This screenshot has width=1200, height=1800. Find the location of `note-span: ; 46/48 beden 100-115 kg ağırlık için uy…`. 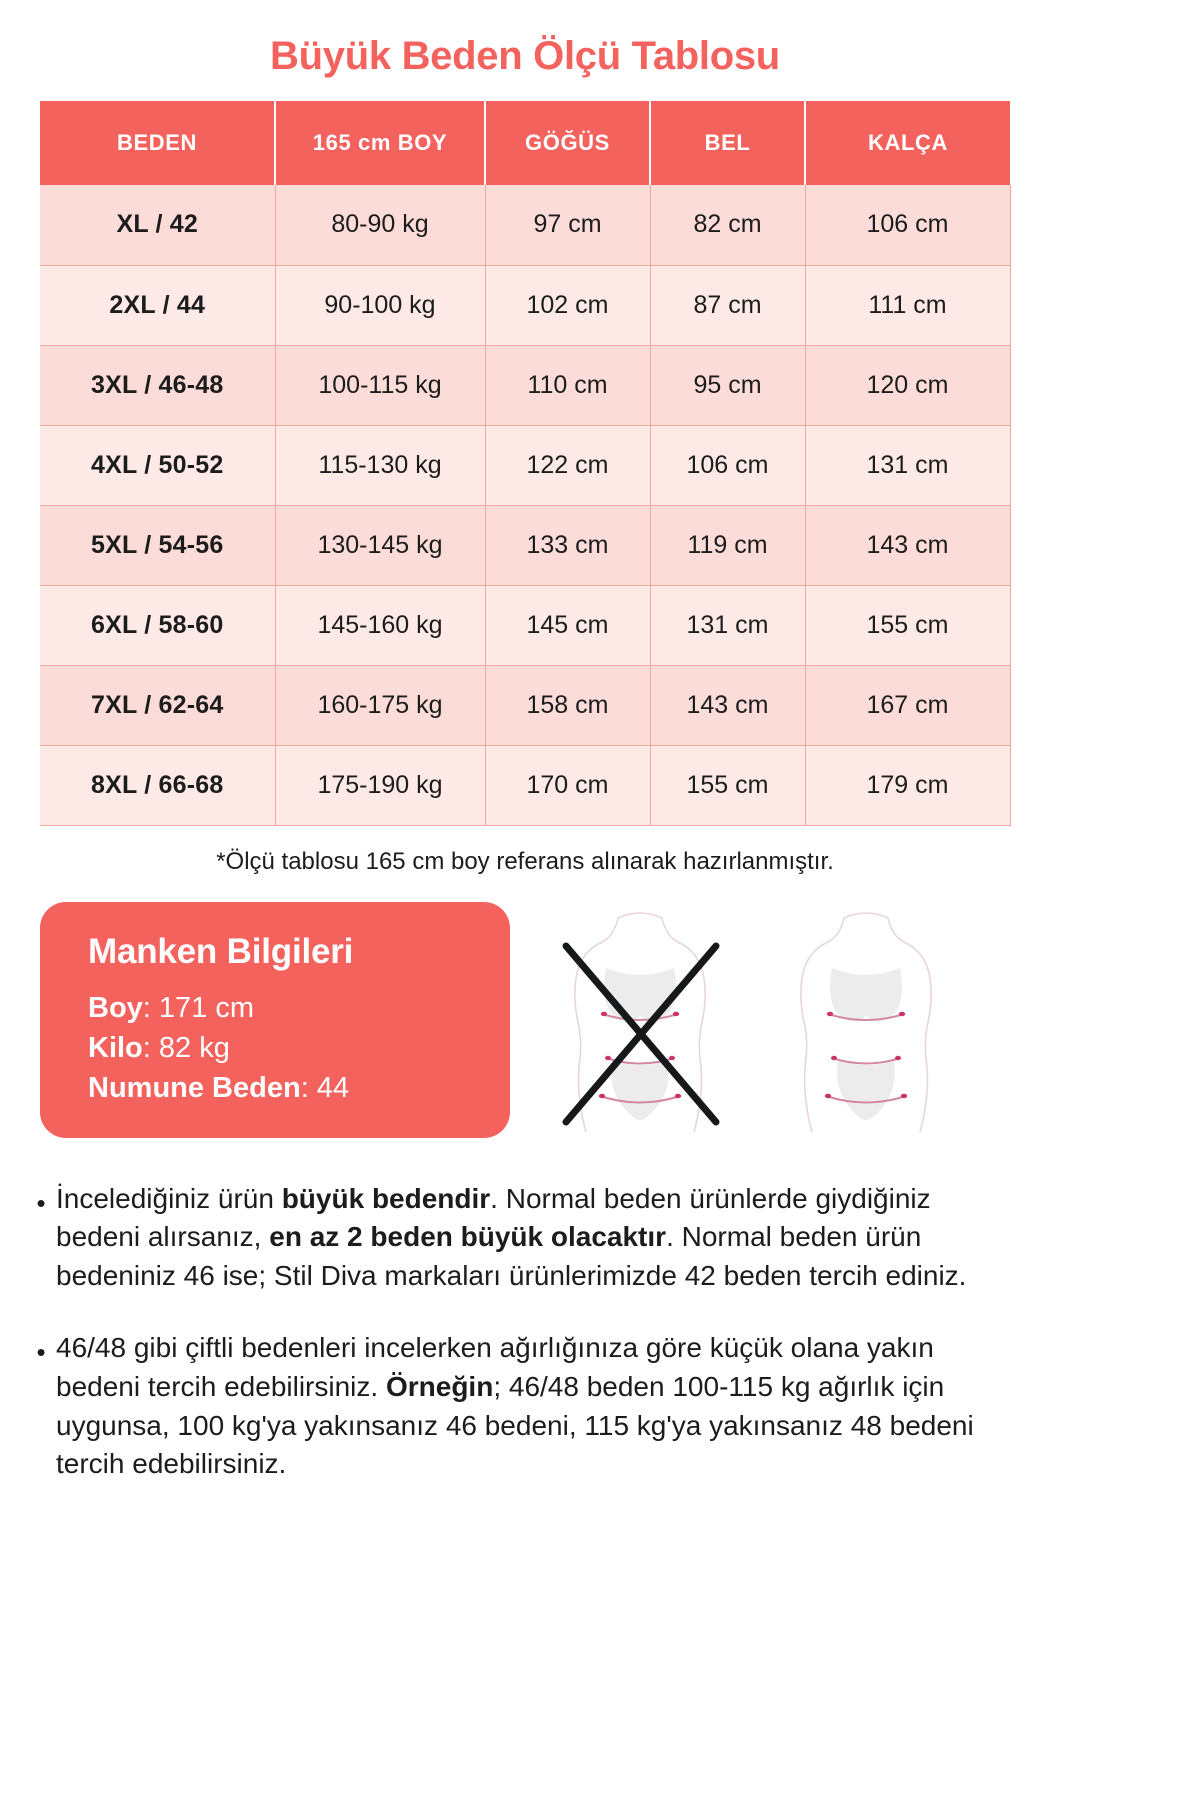

note-span: ; 46/48 beden 100-115 kg ağırlık için uy… is located at coordinates (515, 1425).